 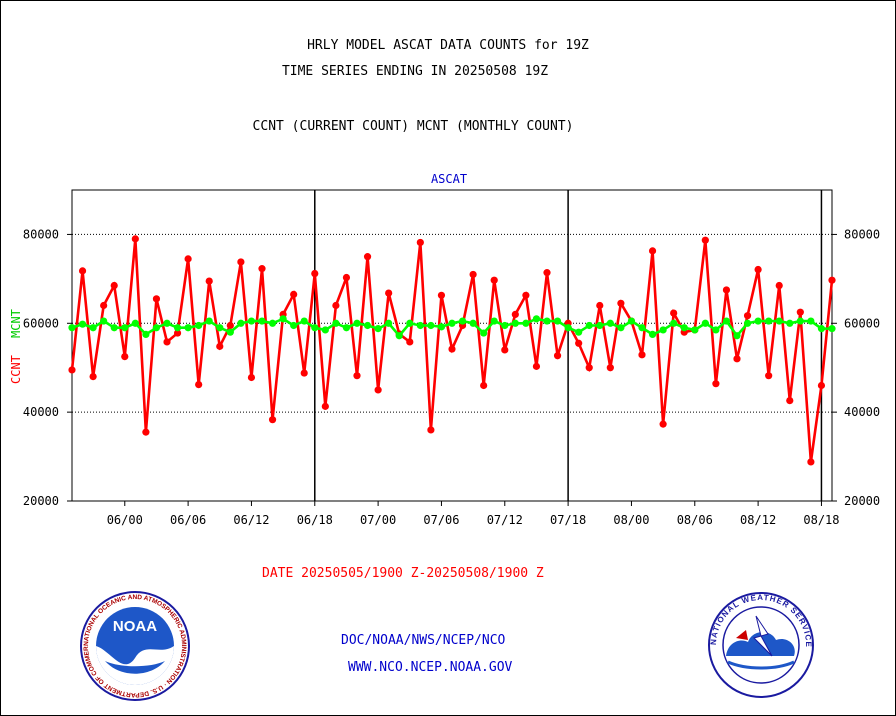 I want to click on website-link: WWW.NCO.NCEP.NOAA.GOV, so click(x=430, y=667).